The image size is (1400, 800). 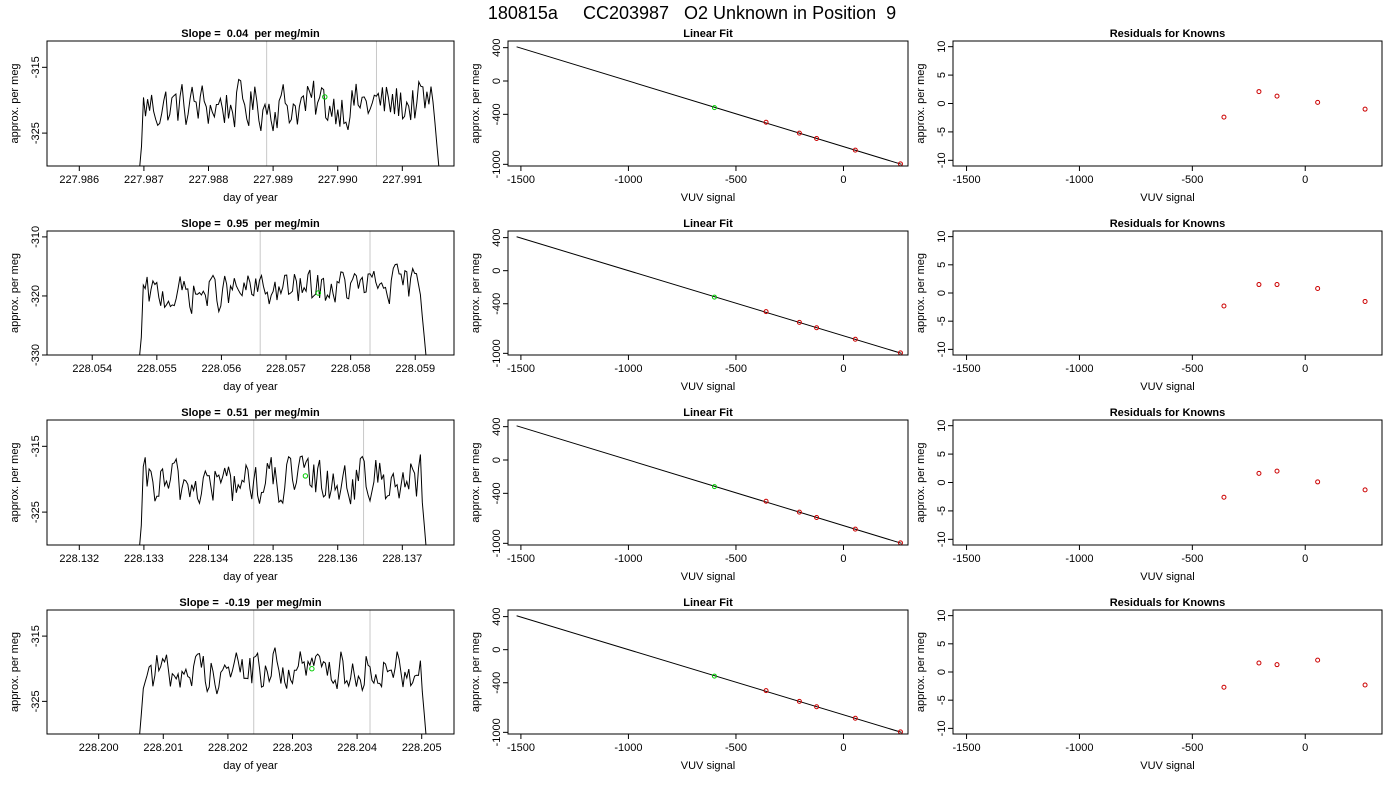 I want to click on x-tick-label: -1500, so click(x=966, y=559).